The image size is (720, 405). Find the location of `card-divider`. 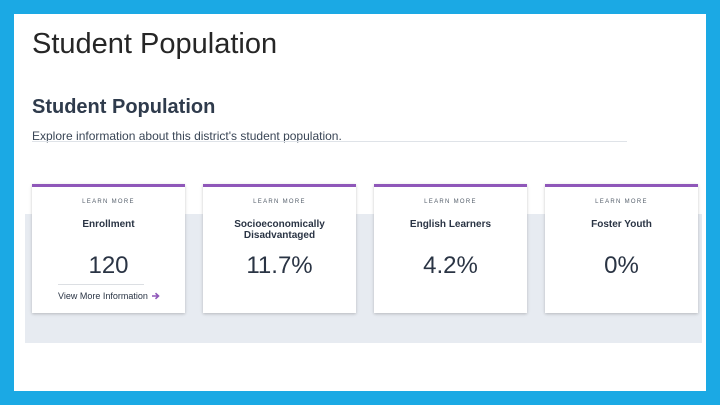

card-divider is located at coordinates (101, 284).